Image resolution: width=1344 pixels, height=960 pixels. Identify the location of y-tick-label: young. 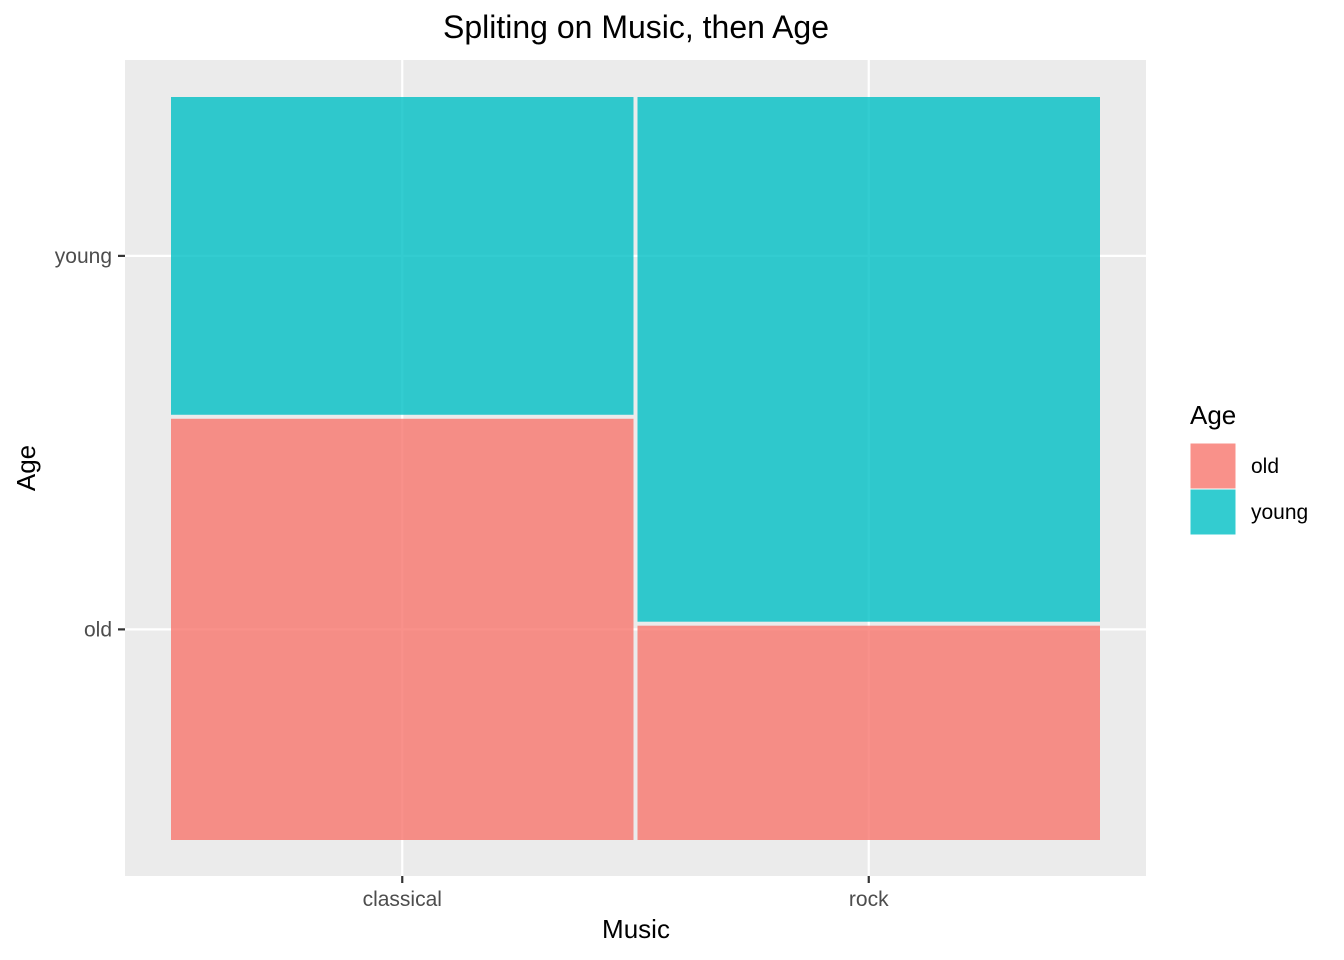
(83, 256).